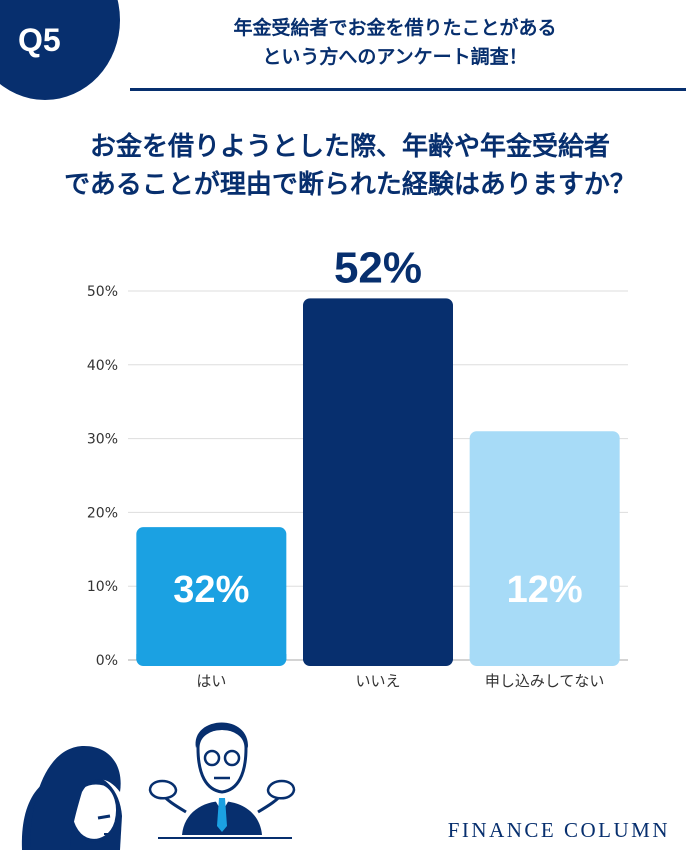 This screenshot has width=700, height=850. I want to click on header-line-1: 年金受給者でお金を借りたことがある, so click(395, 28).